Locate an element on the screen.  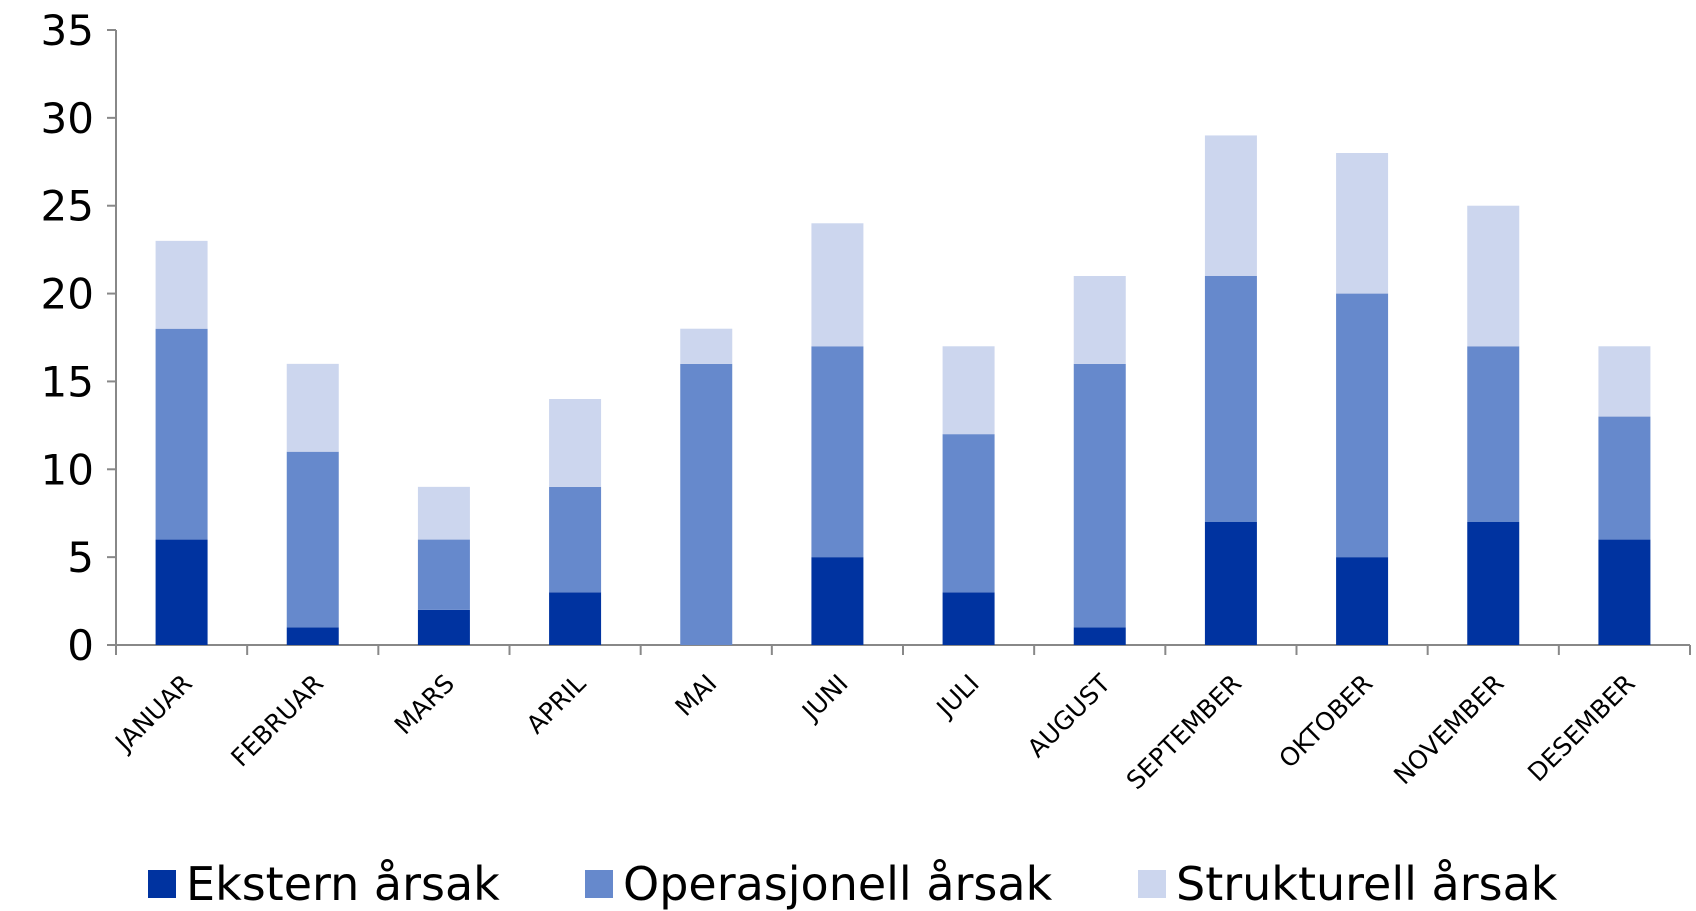
x-tick-label: AUGUST is located at coordinates (1069, 715).